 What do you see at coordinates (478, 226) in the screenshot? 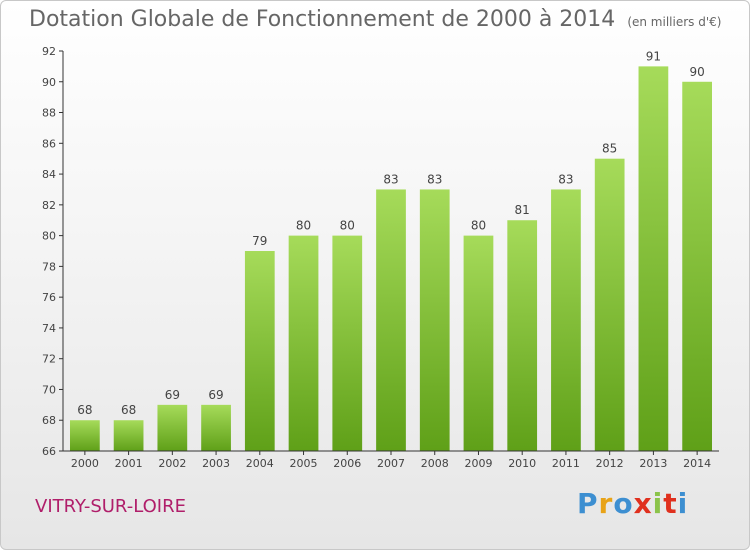
I see `data-label-2009: 80` at bounding box center [478, 226].